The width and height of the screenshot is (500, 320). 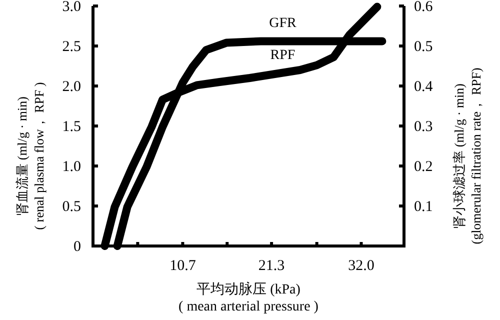 What do you see at coordinates (283, 55) in the screenshot?
I see `series-label: RPF` at bounding box center [283, 55].